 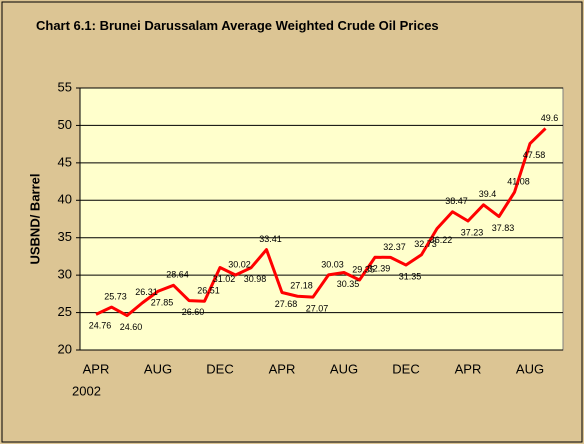 I want to click on x-sublabel: 2002, so click(x=86, y=390).